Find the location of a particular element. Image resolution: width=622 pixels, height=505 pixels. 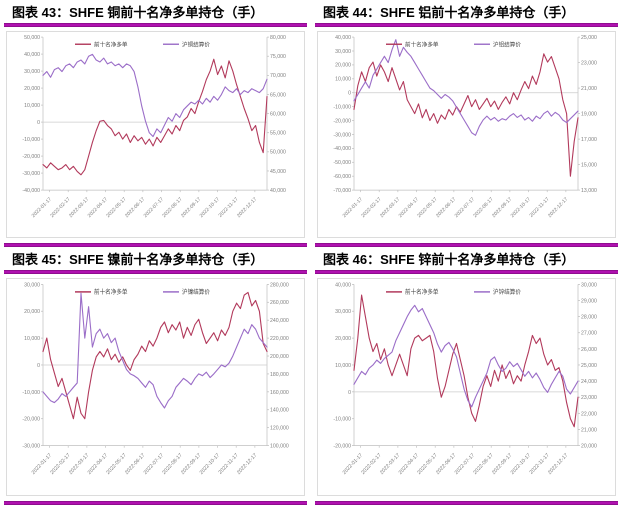

y-tick-label-left: -40,000 is located at coordinates (31, 191).